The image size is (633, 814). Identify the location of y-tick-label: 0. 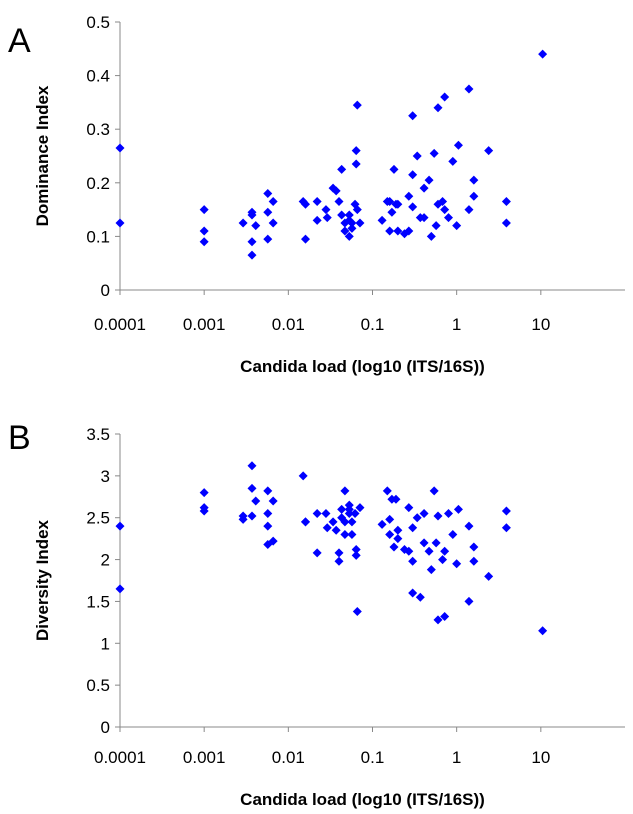
(105, 290).